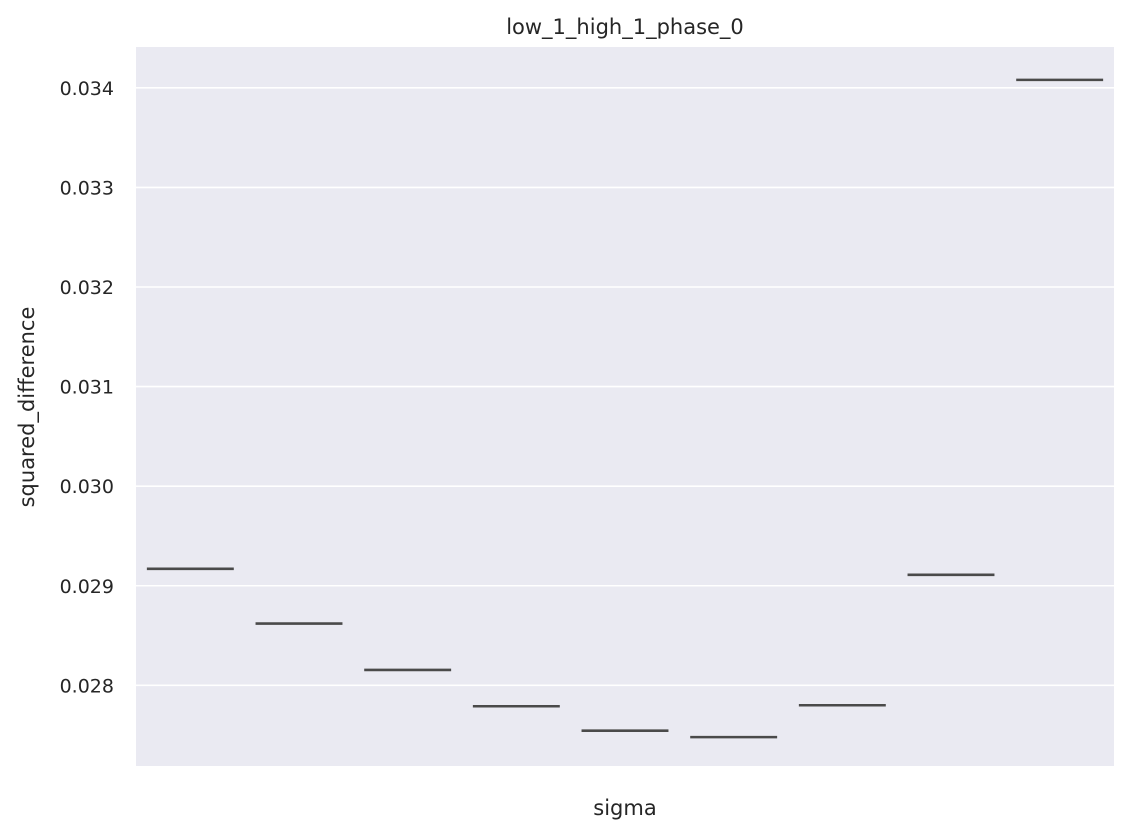 The width and height of the screenshot is (1129, 835). I want to click on y-tick-label: 0.031, so click(87, 388).